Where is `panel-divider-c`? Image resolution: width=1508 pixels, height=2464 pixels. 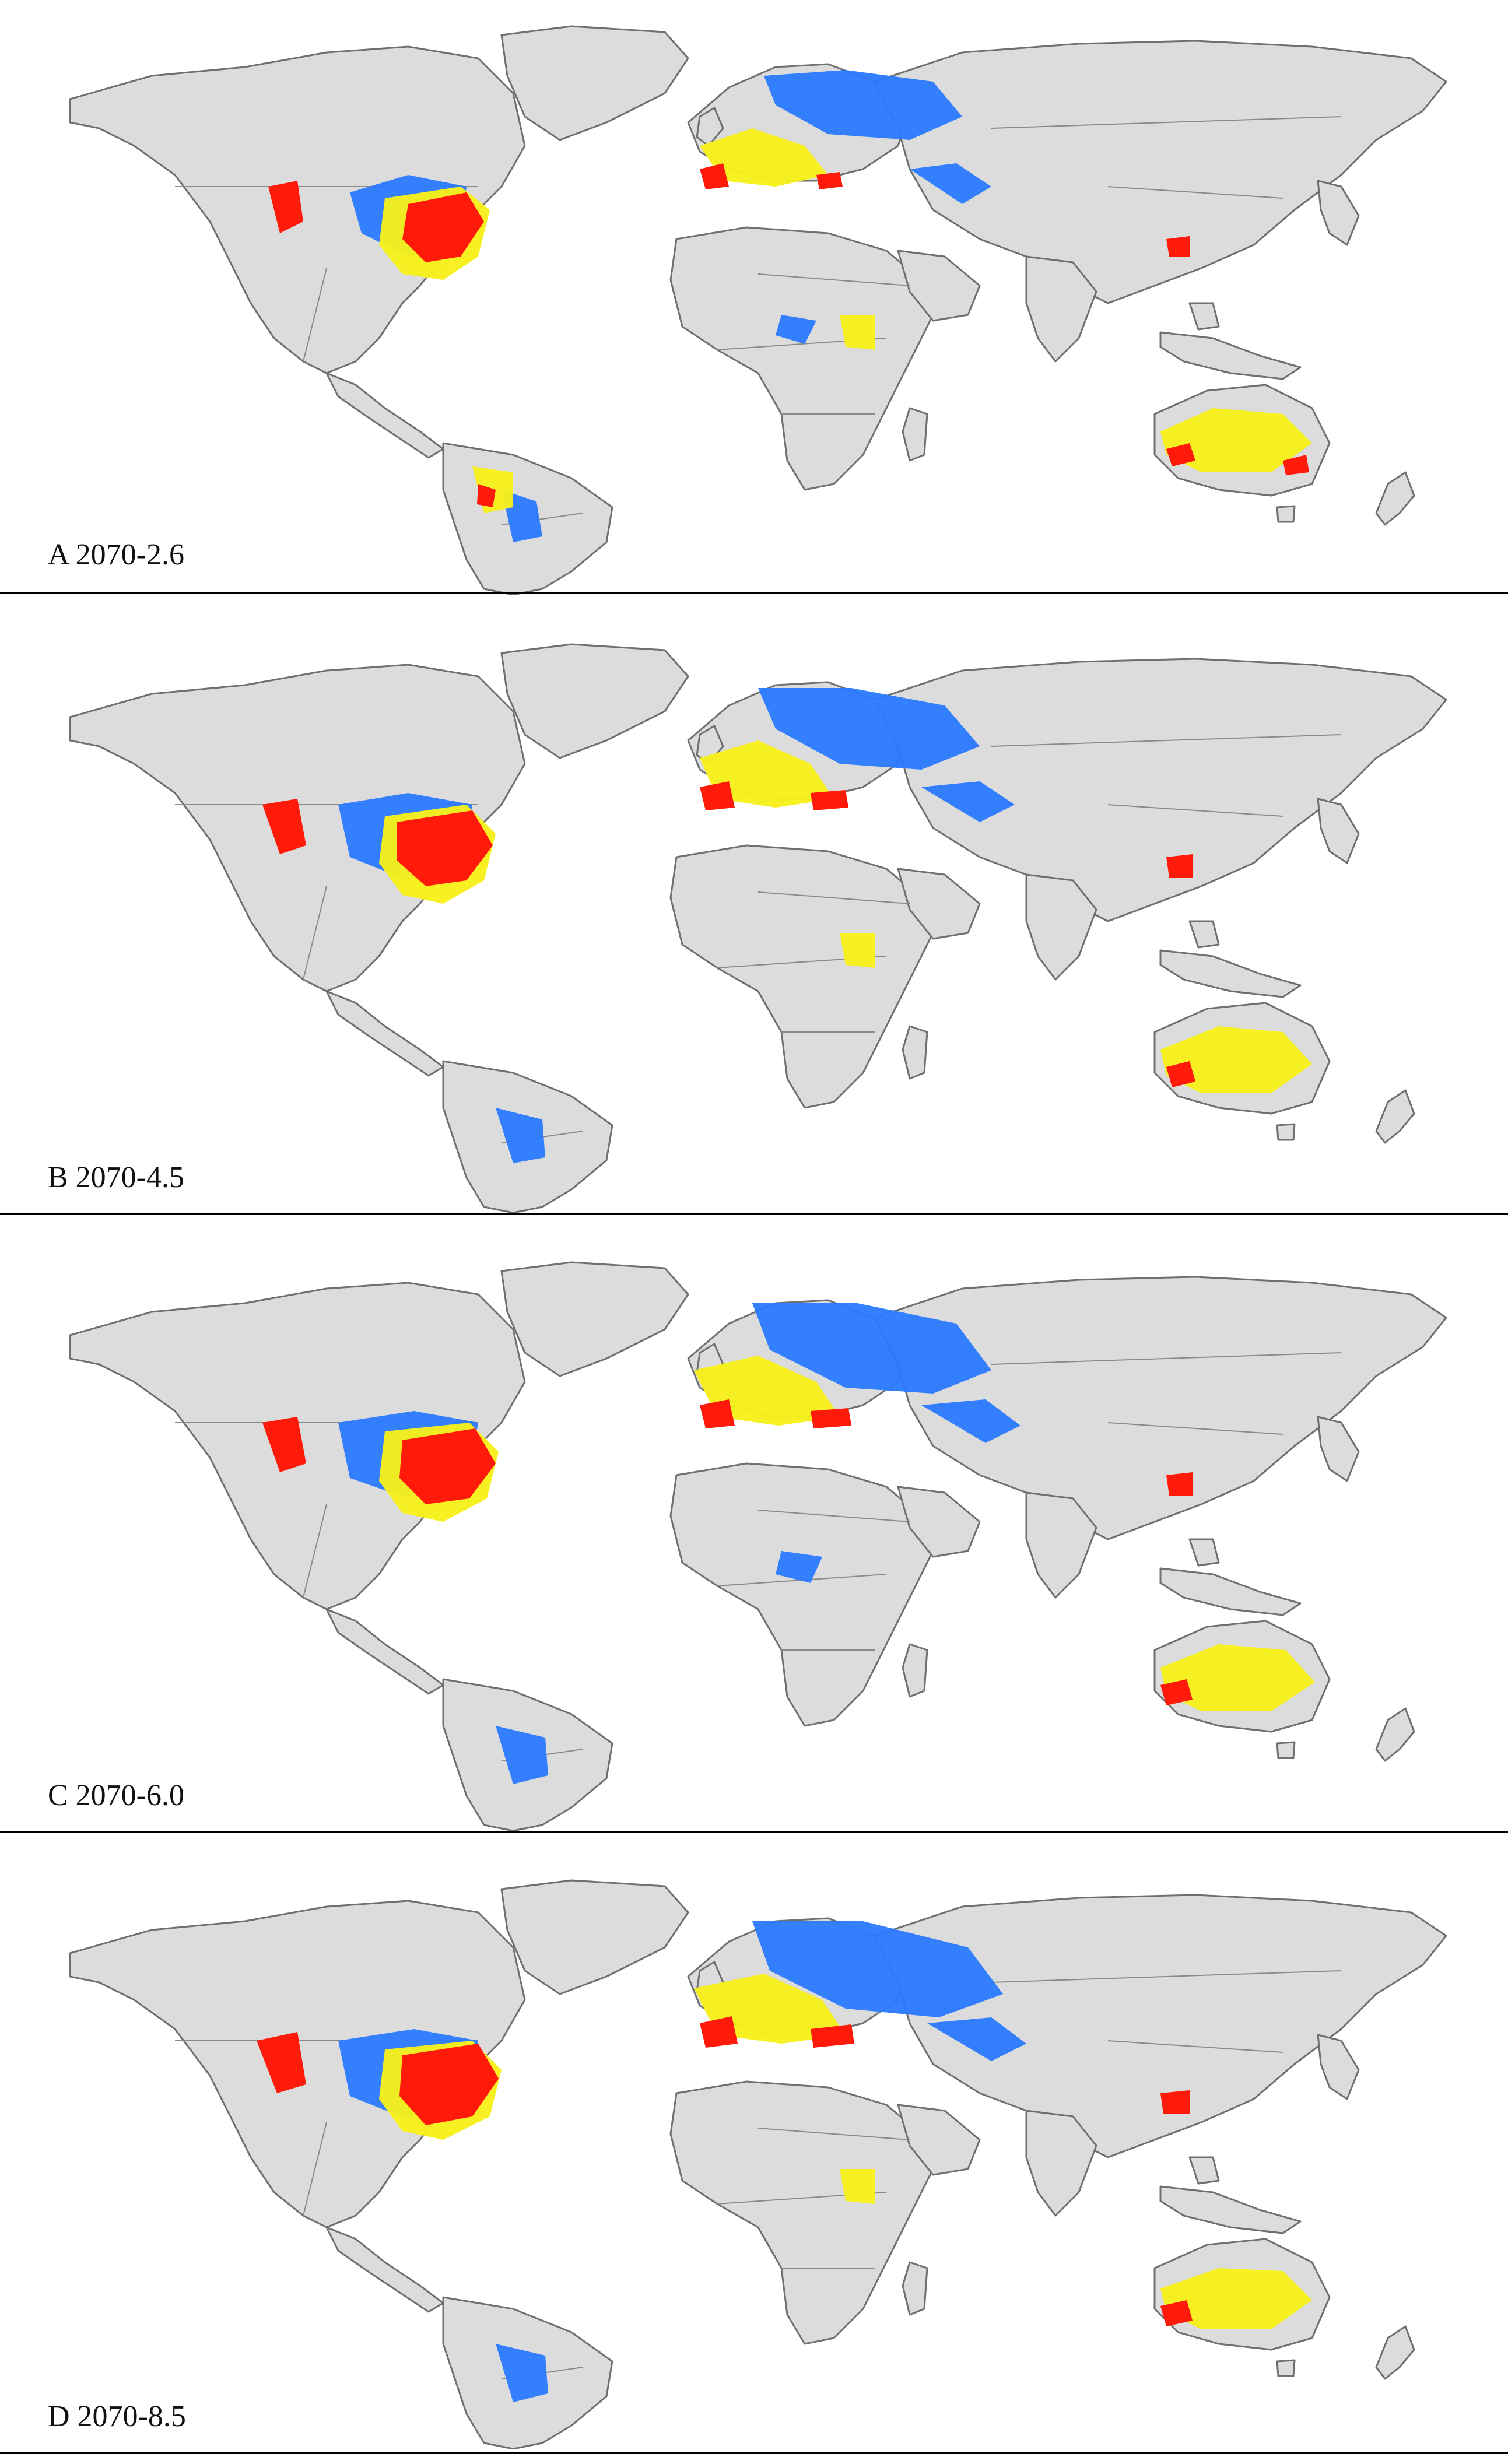 panel-divider-c is located at coordinates (754, 1832).